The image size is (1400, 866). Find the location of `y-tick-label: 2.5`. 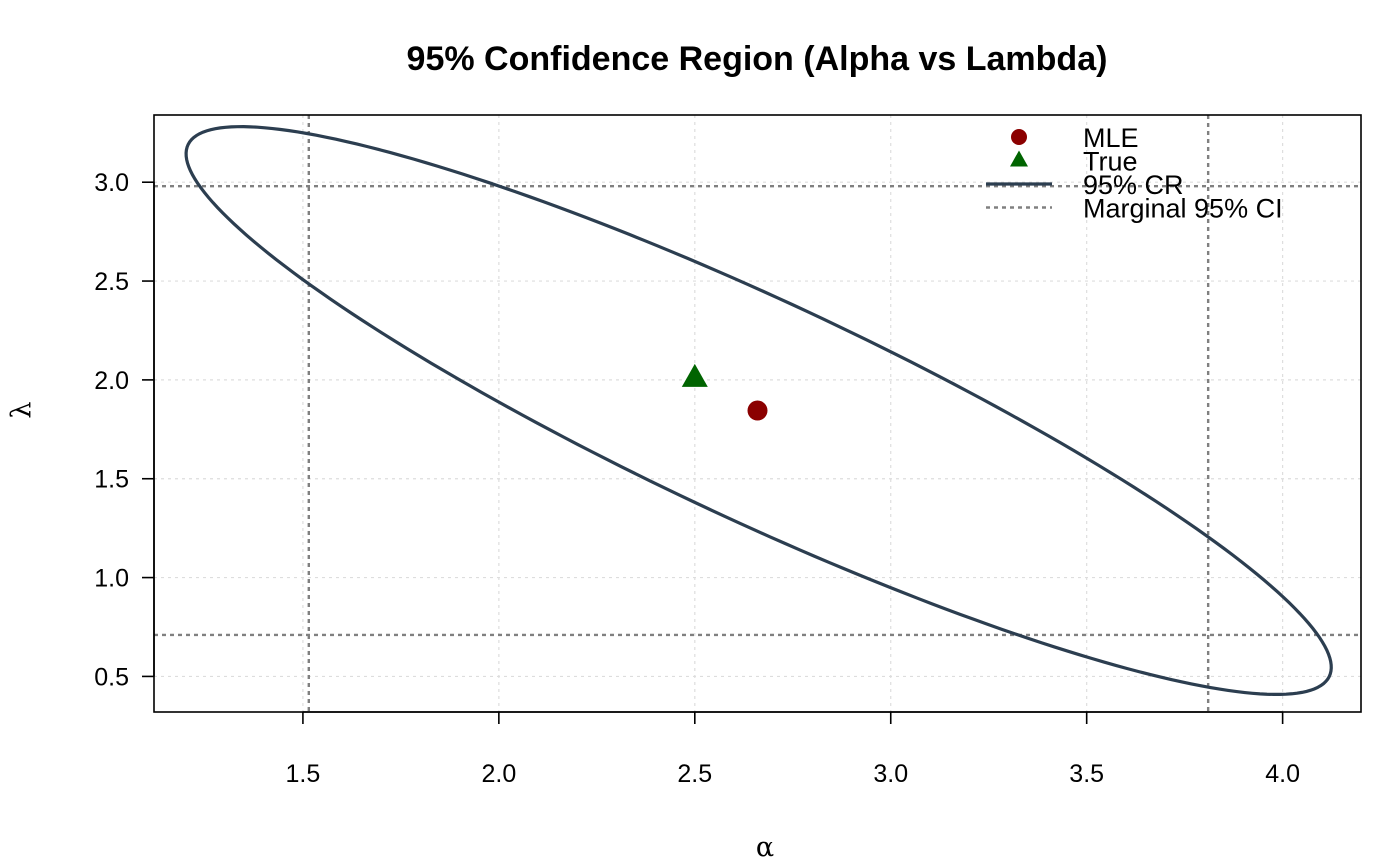

y-tick-label: 2.5 is located at coordinates (111, 282).